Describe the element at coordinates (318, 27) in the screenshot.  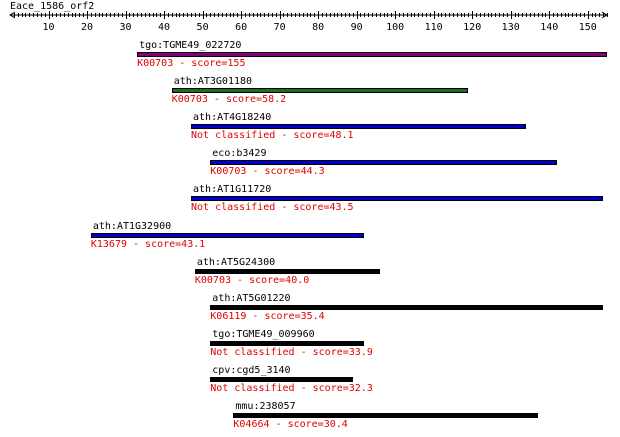
I see `ruler-tick-label: 80` at that location.